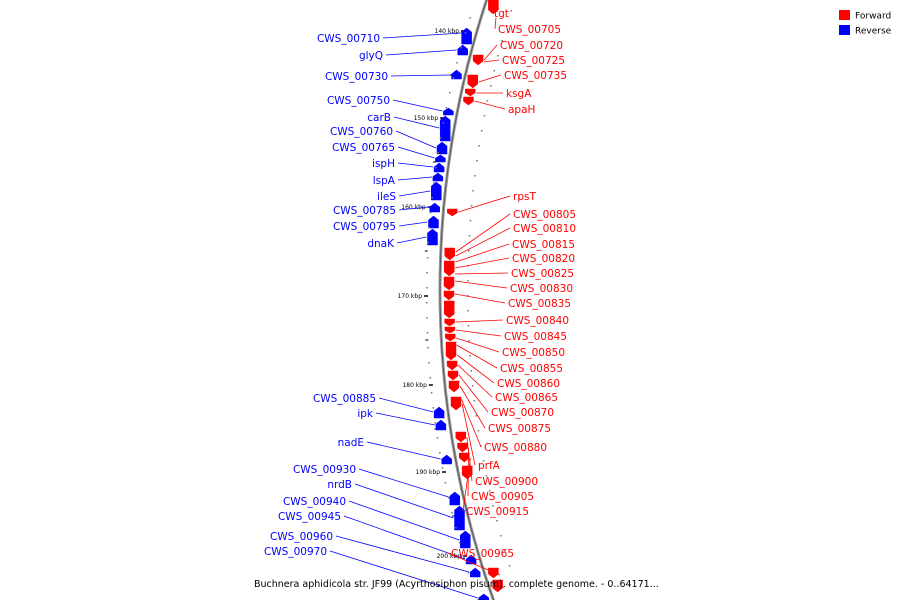  What do you see at coordinates (314, 502) in the screenshot?
I see `reverse-gene-label: CWS_00940` at bounding box center [314, 502].